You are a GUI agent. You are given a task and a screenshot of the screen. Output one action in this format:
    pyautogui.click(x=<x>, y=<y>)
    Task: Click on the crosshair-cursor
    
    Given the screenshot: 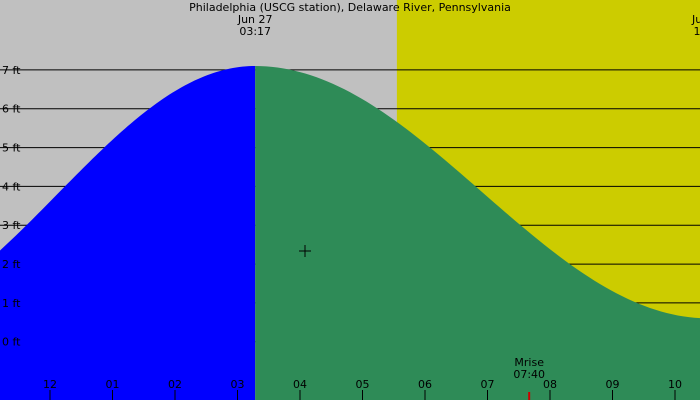 What is the action you would take?
    pyautogui.click(x=305, y=251)
    